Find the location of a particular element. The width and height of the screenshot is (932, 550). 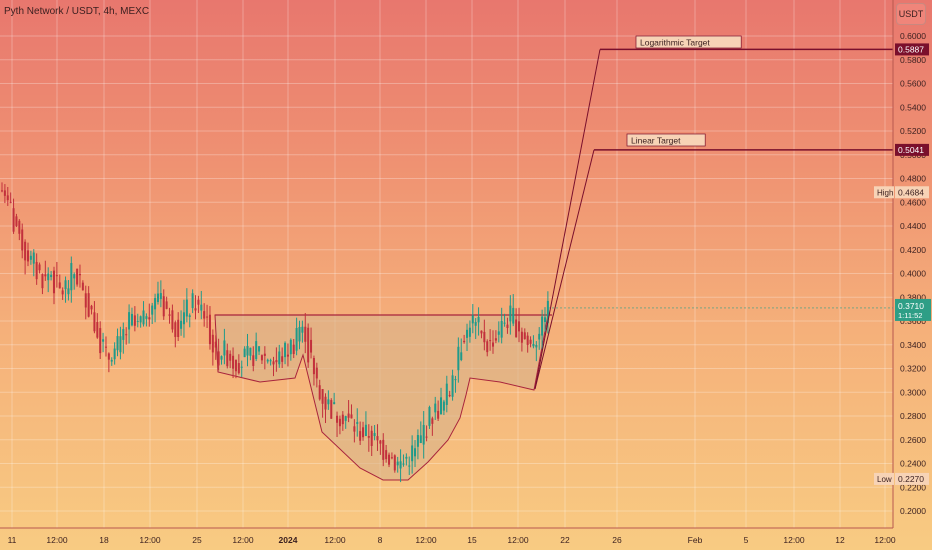

log-target-rise is located at coordinates (567, 219).